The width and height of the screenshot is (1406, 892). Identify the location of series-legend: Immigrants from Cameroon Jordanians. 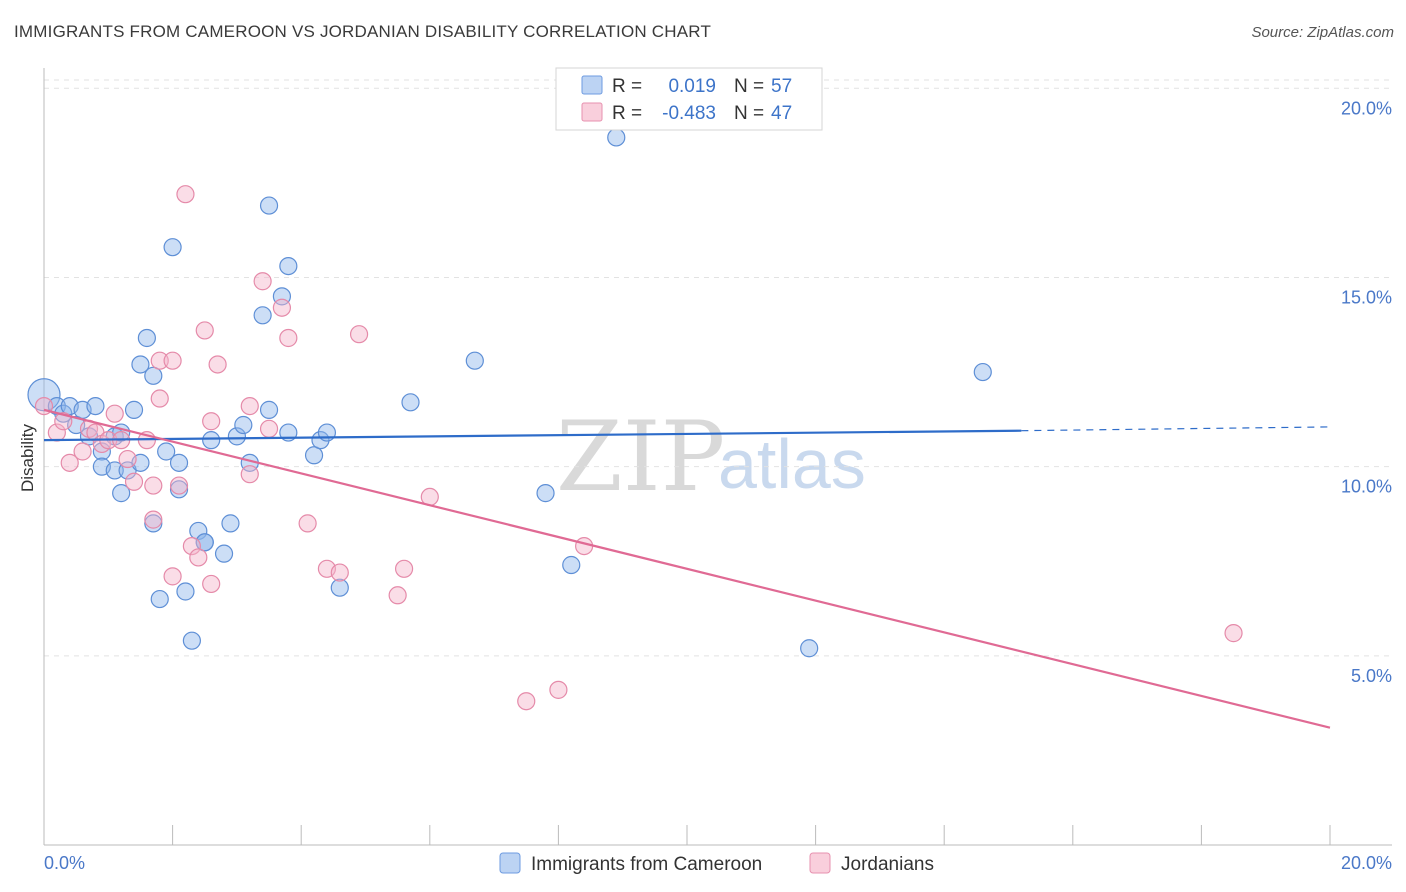
(716, 863).